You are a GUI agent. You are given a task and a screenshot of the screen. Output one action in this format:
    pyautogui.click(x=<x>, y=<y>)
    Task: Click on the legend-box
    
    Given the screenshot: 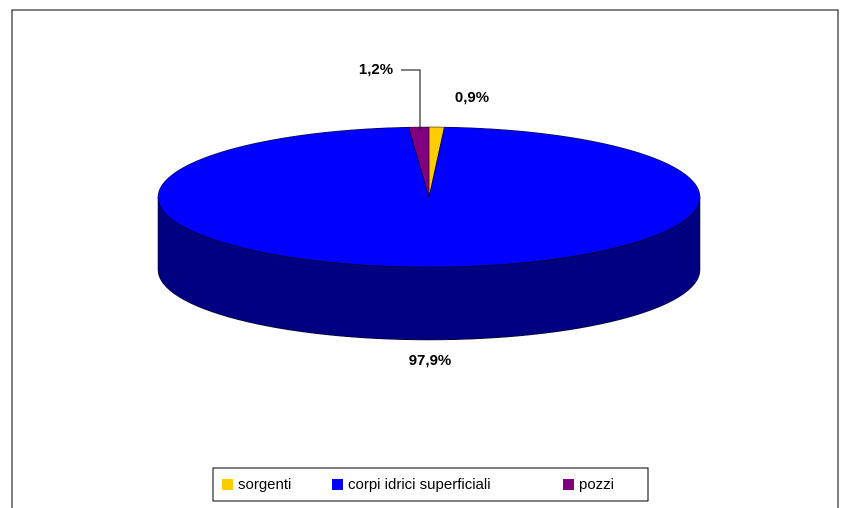 What is the action you would take?
    pyautogui.click(x=430, y=484)
    